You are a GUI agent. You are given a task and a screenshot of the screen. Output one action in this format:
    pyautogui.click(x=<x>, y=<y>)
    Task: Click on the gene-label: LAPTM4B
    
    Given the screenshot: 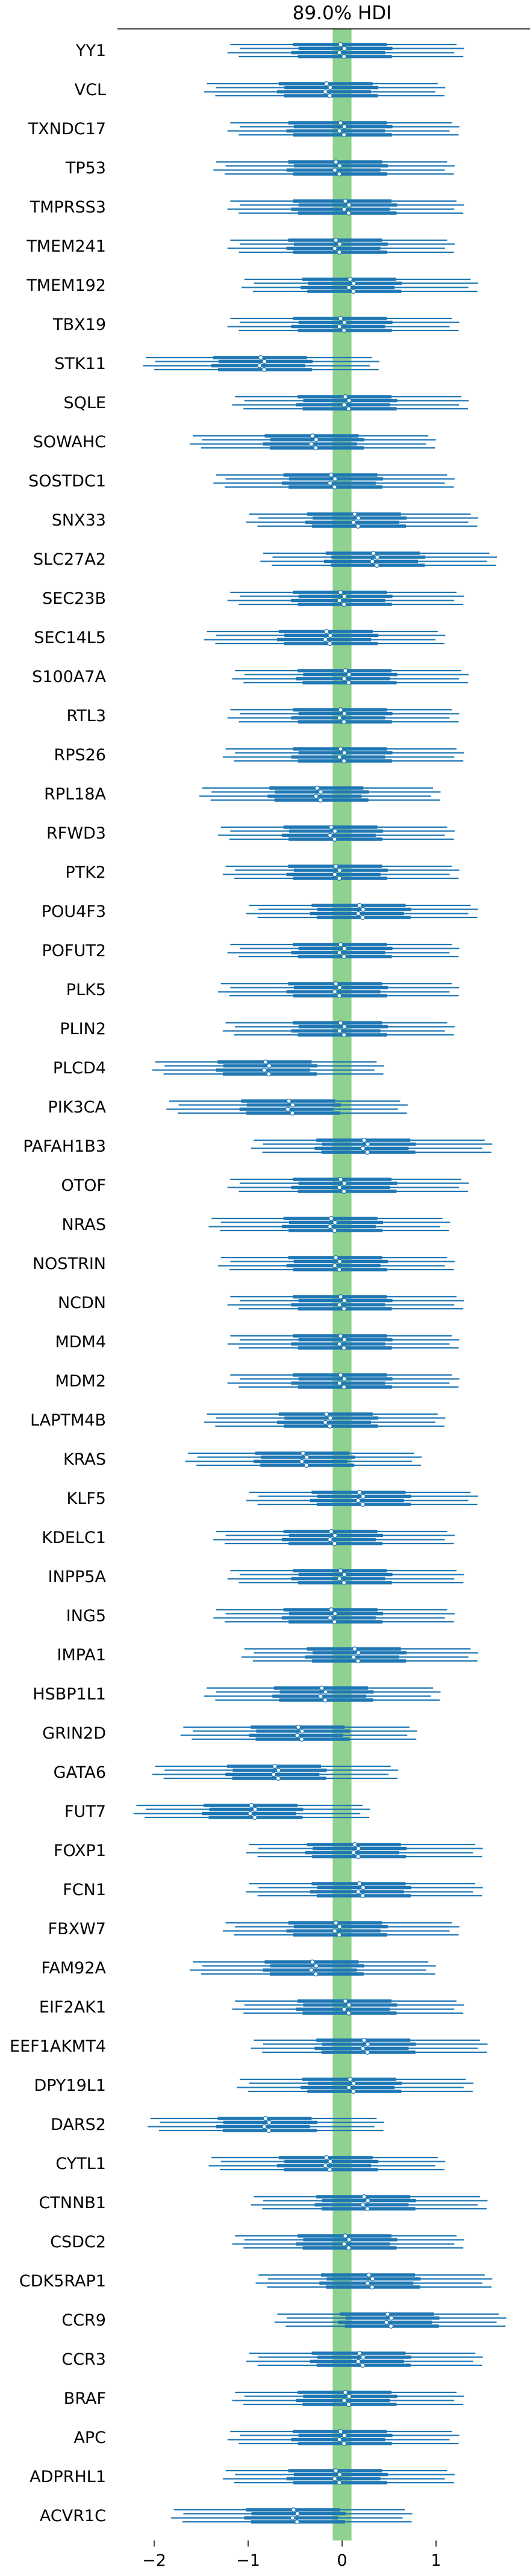 What is the action you would take?
    pyautogui.click(x=68, y=1420)
    